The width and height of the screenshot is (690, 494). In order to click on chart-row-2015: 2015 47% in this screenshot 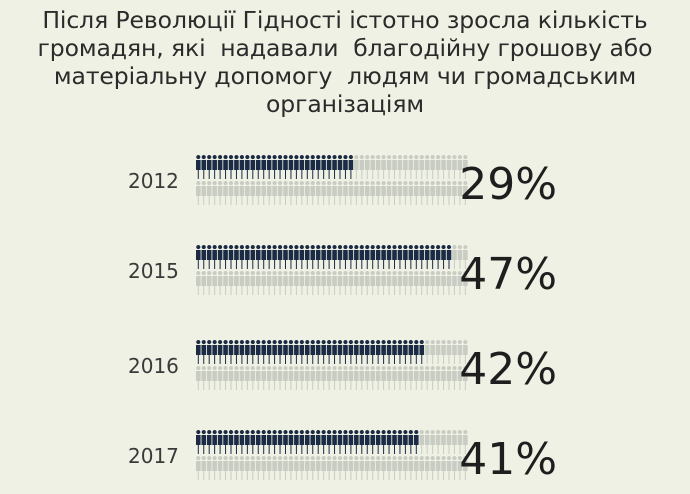, I will do `click(342, 272)`.